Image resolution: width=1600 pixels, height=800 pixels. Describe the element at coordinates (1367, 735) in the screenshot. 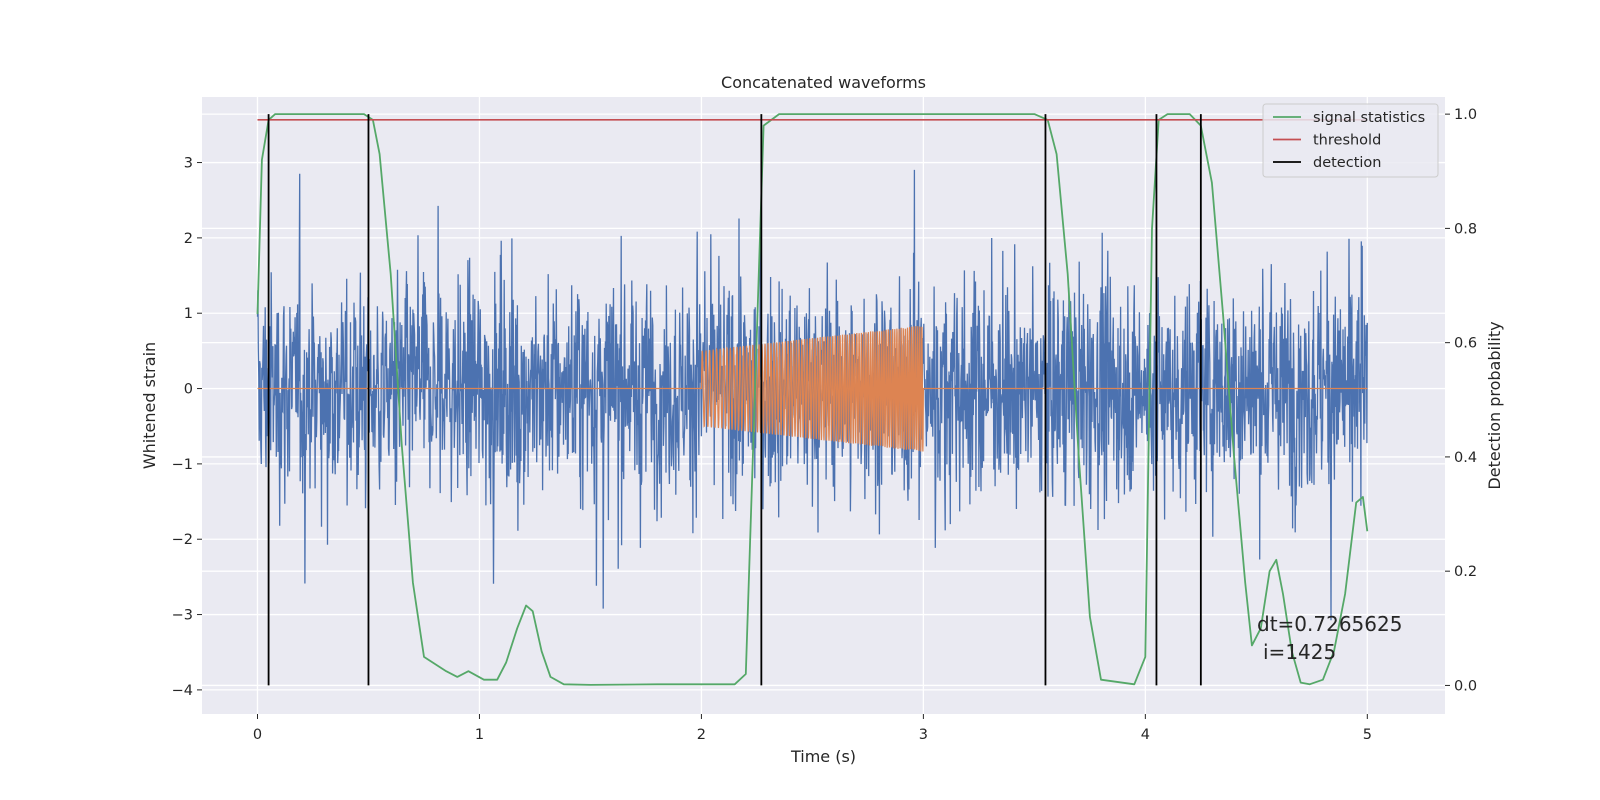

I see `x-tick-label: 5` at that location.